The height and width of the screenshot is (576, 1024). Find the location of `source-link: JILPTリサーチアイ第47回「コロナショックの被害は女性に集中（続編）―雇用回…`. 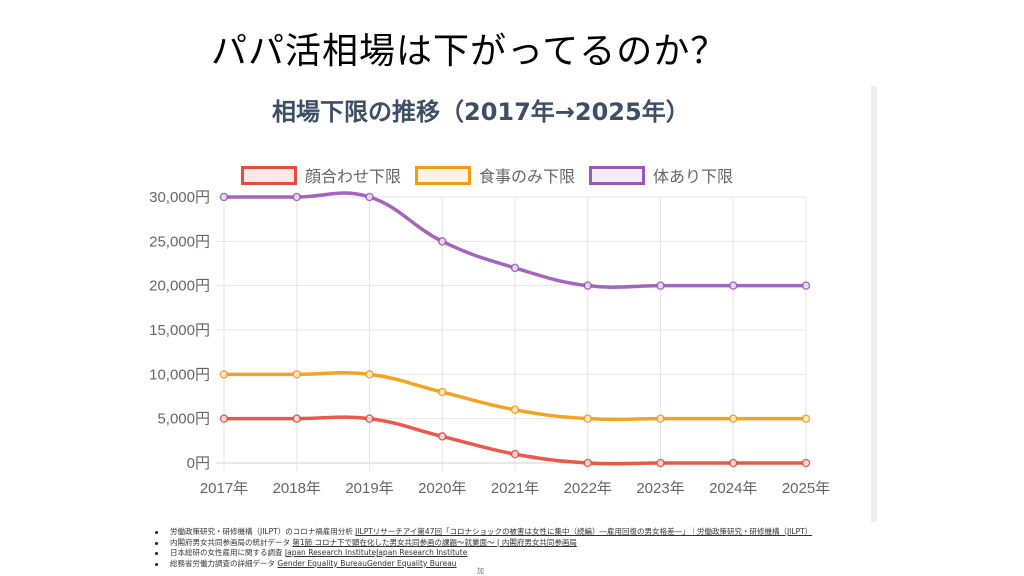

source-link: JILPTリサーチアイ第47回「コロナショックの被害は女性に集中（続編）―雇用回… is located at coordinates (584, 531).